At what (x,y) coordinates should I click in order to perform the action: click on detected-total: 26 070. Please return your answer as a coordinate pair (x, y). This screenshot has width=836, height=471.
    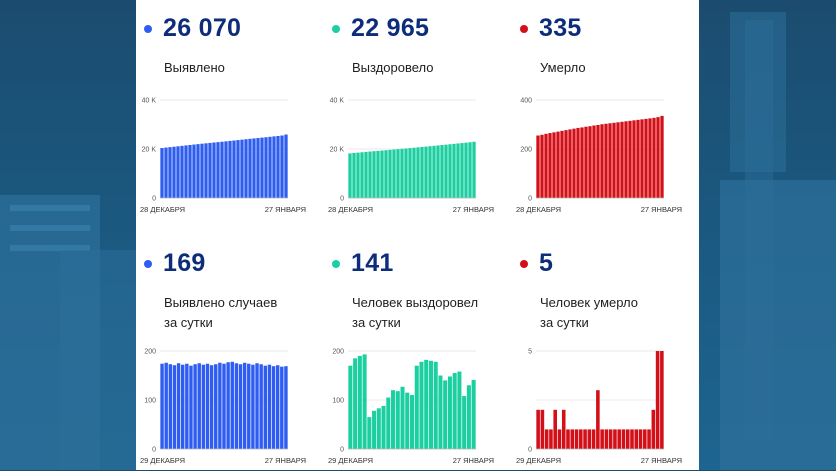
    Looking at the image, I should click on (202, 28).